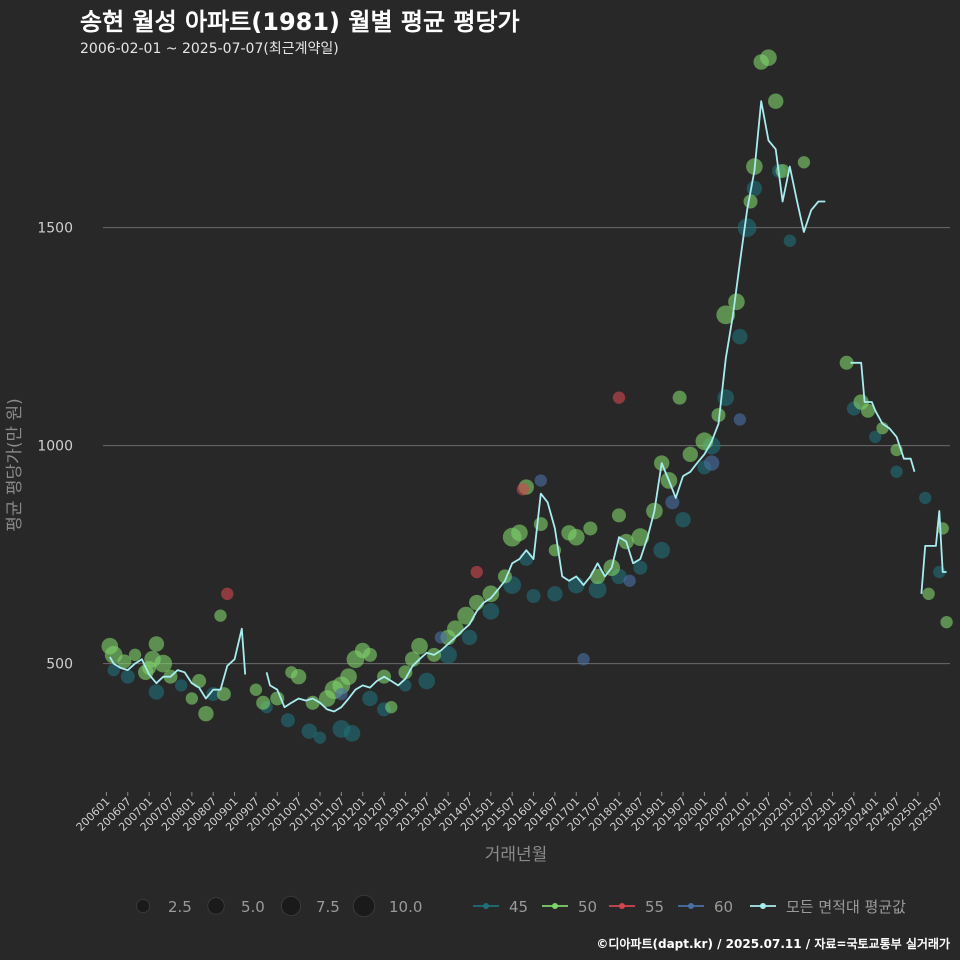  Describe the element at coordinates (846, 907) in the screenshot. I see `color-legend-label: 모든 면적대 평균값` at that location.